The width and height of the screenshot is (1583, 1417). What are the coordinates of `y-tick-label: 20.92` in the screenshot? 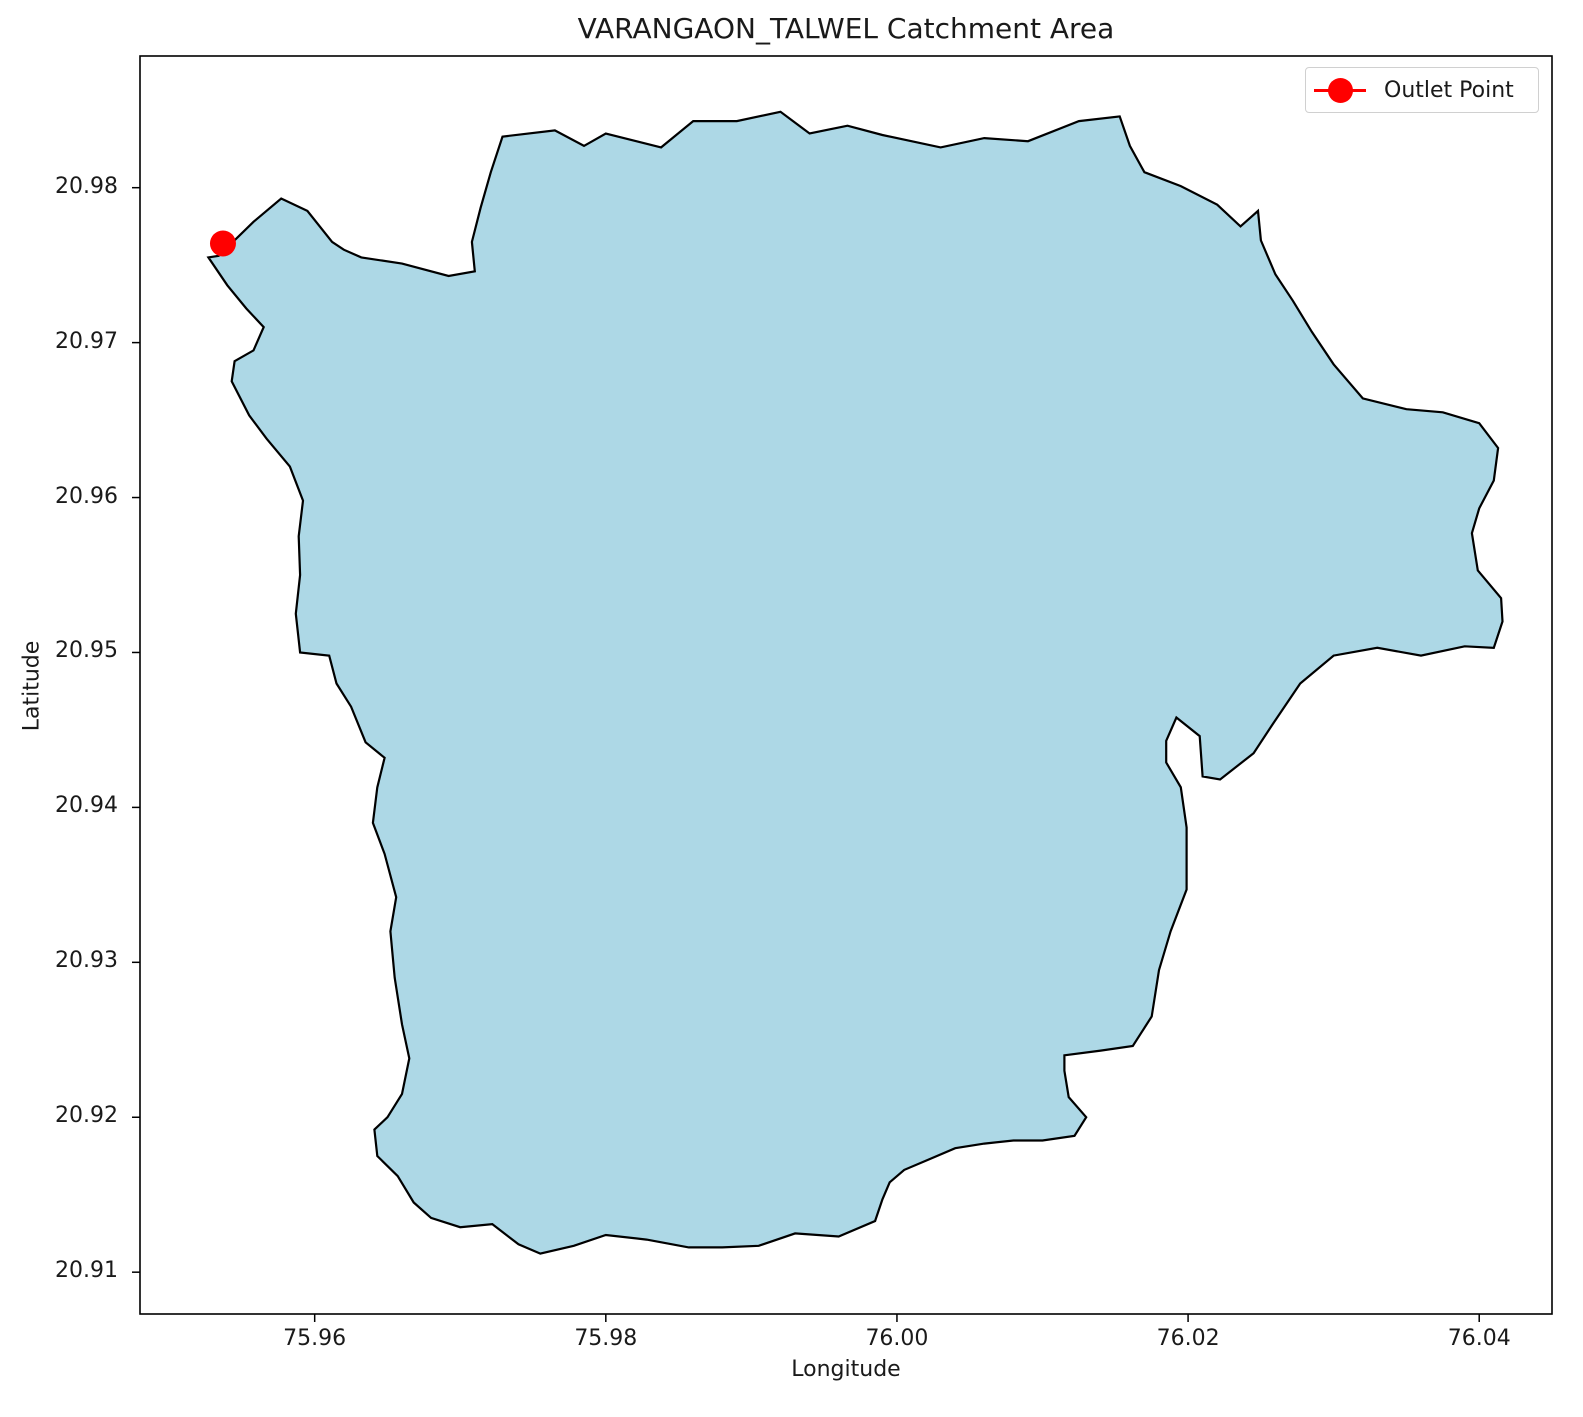 It's located at (86, 1116).